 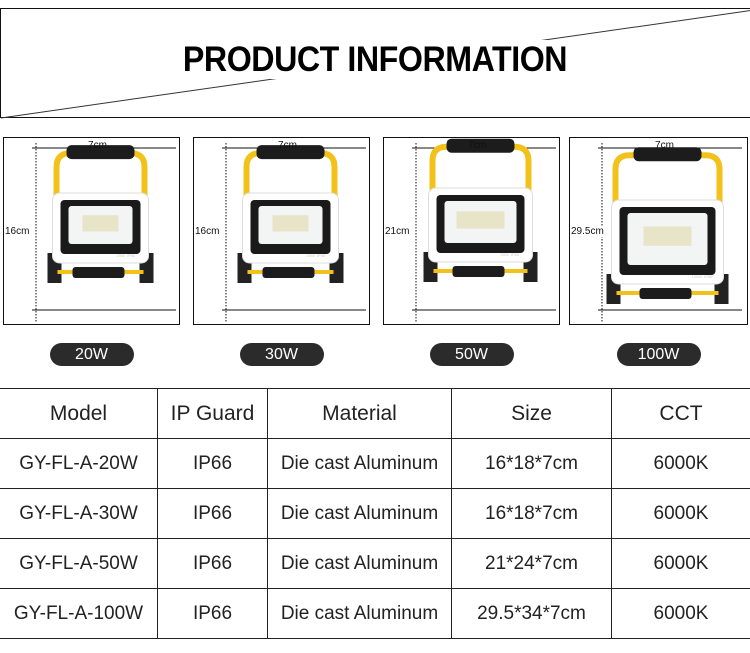 I want to click on col-material: Material, so click(x=359, y=413).